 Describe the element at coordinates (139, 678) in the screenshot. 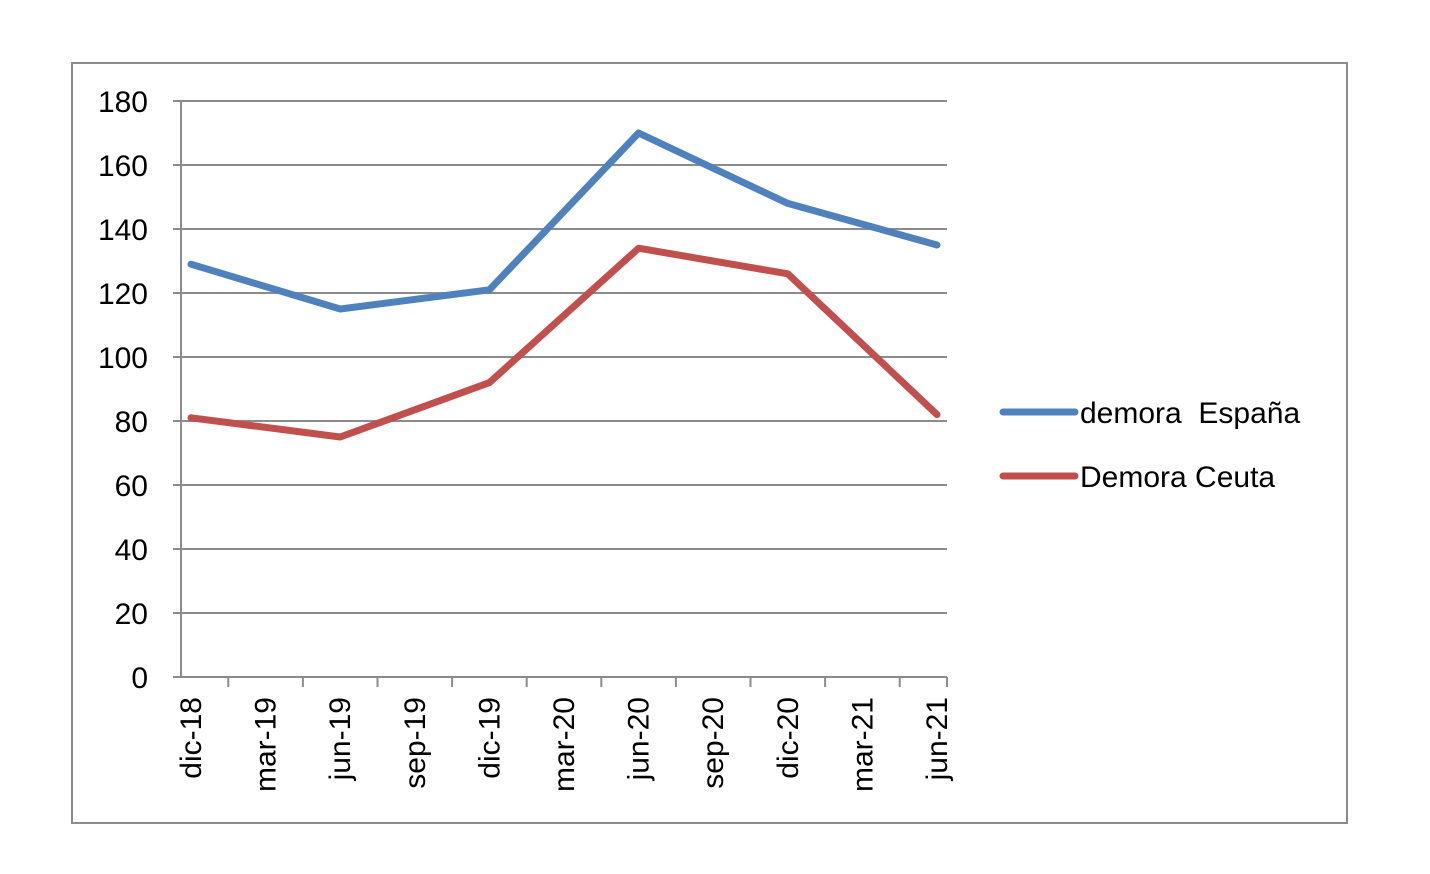

I see `y-tick-label: 0` at that location.